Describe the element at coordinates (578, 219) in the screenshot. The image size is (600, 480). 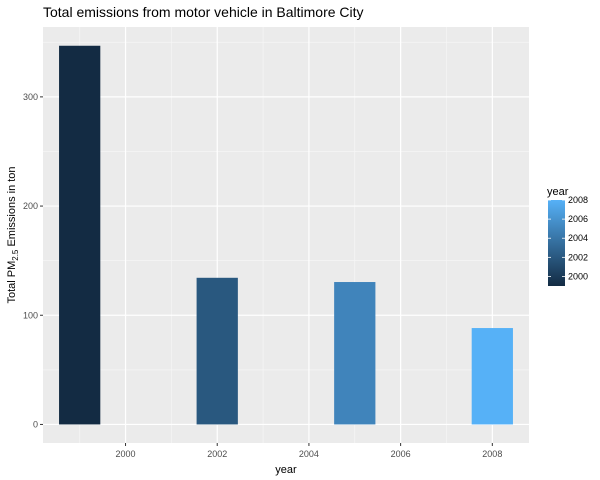
I see `legend-label: 2006` at that location.